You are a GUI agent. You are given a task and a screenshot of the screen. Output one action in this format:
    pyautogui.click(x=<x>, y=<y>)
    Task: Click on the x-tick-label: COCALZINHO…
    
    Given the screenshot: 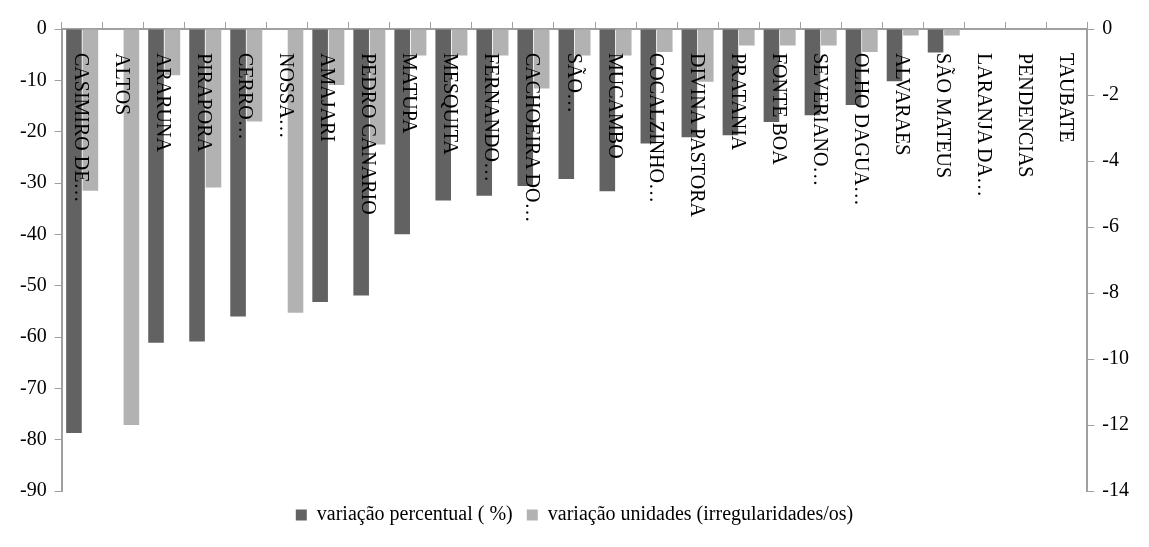 What is the action you would take?
    pyautogui.click(x=656, y=128)
    